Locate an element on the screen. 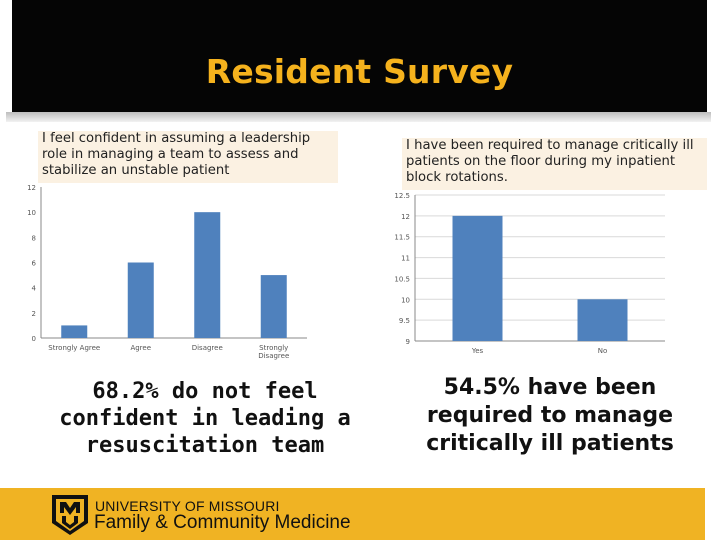 Image resolution: width=720 pixels, height=540 pixels. x-tick-label: Agree is located at coordinates (140, 348).